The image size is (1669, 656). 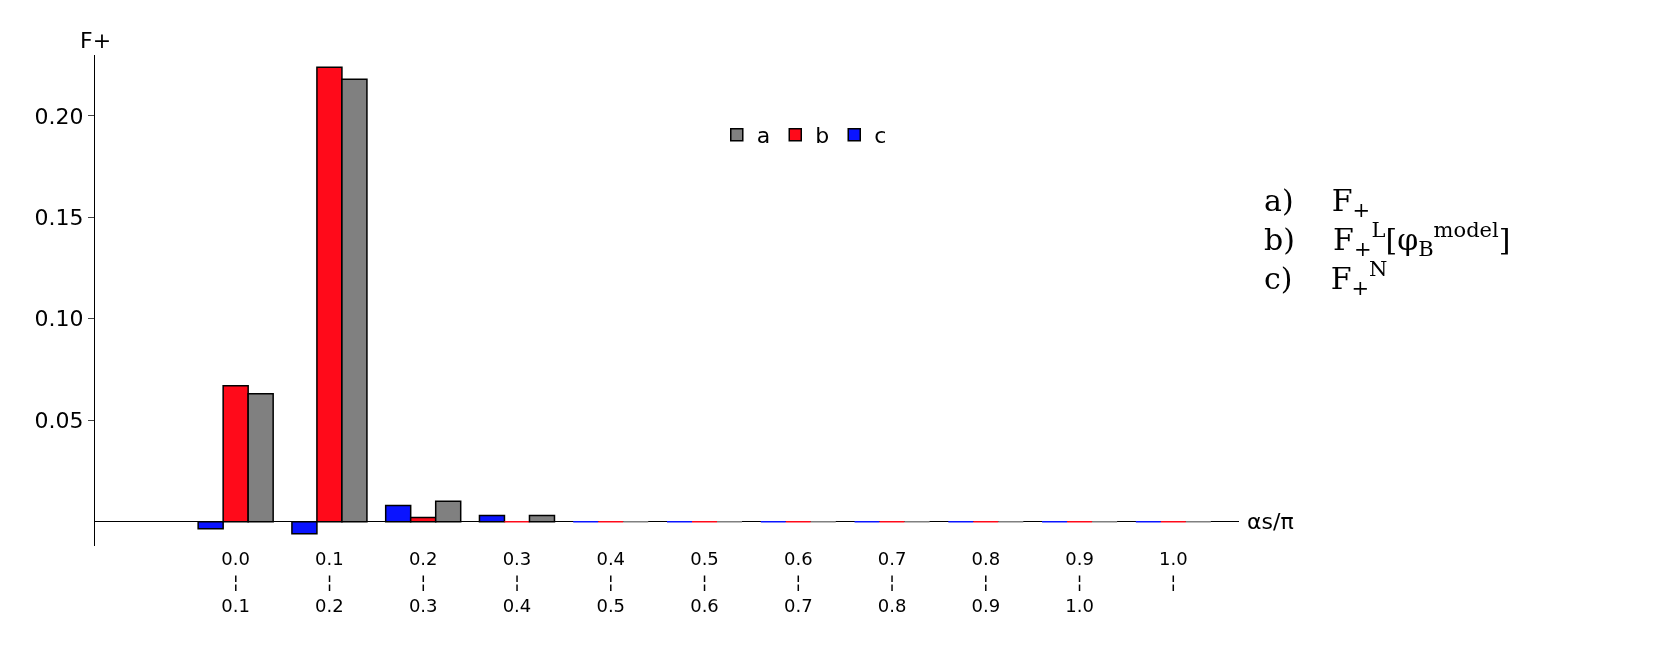 I want to click on x-tick-label: 0.6 ¦ 0.7, so click(x=798, y=582).